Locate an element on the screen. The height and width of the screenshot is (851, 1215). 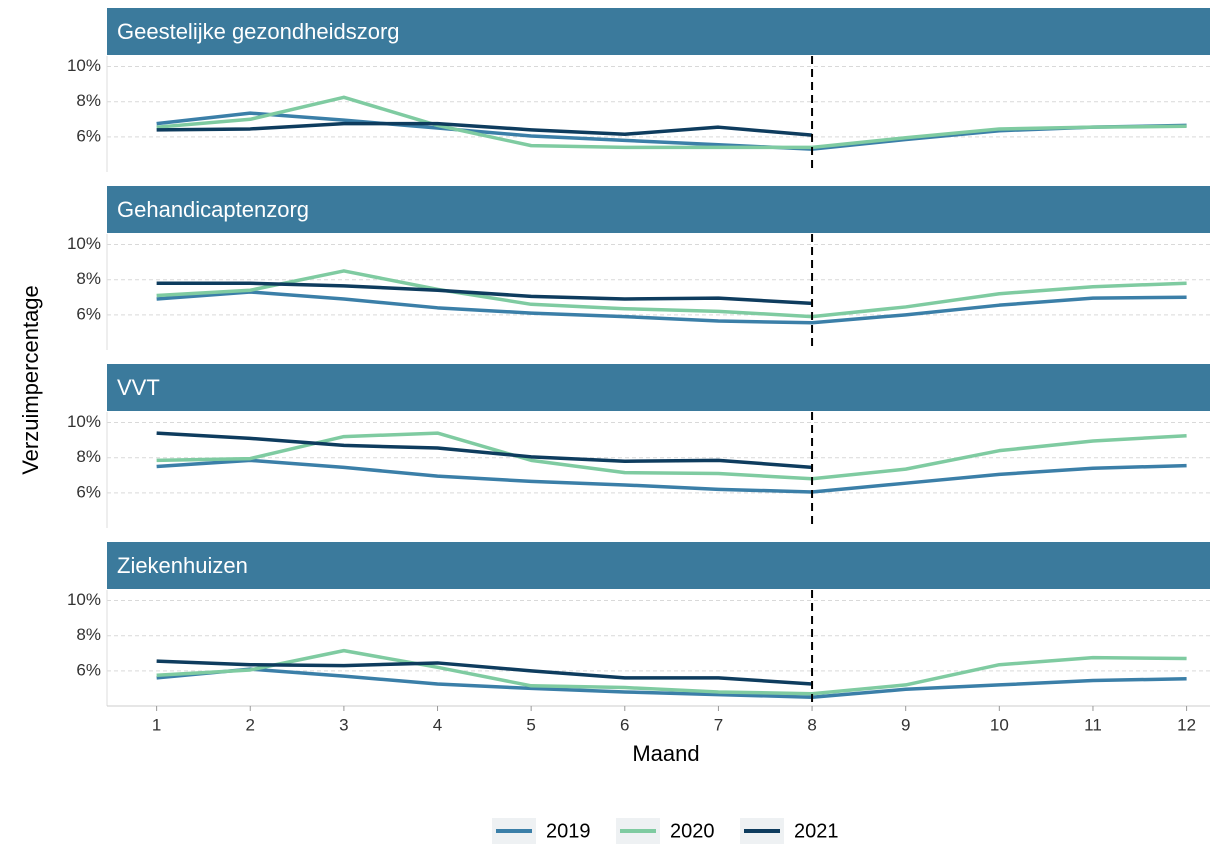
x-axis-label: Maand is located at coordinates (665, 753).